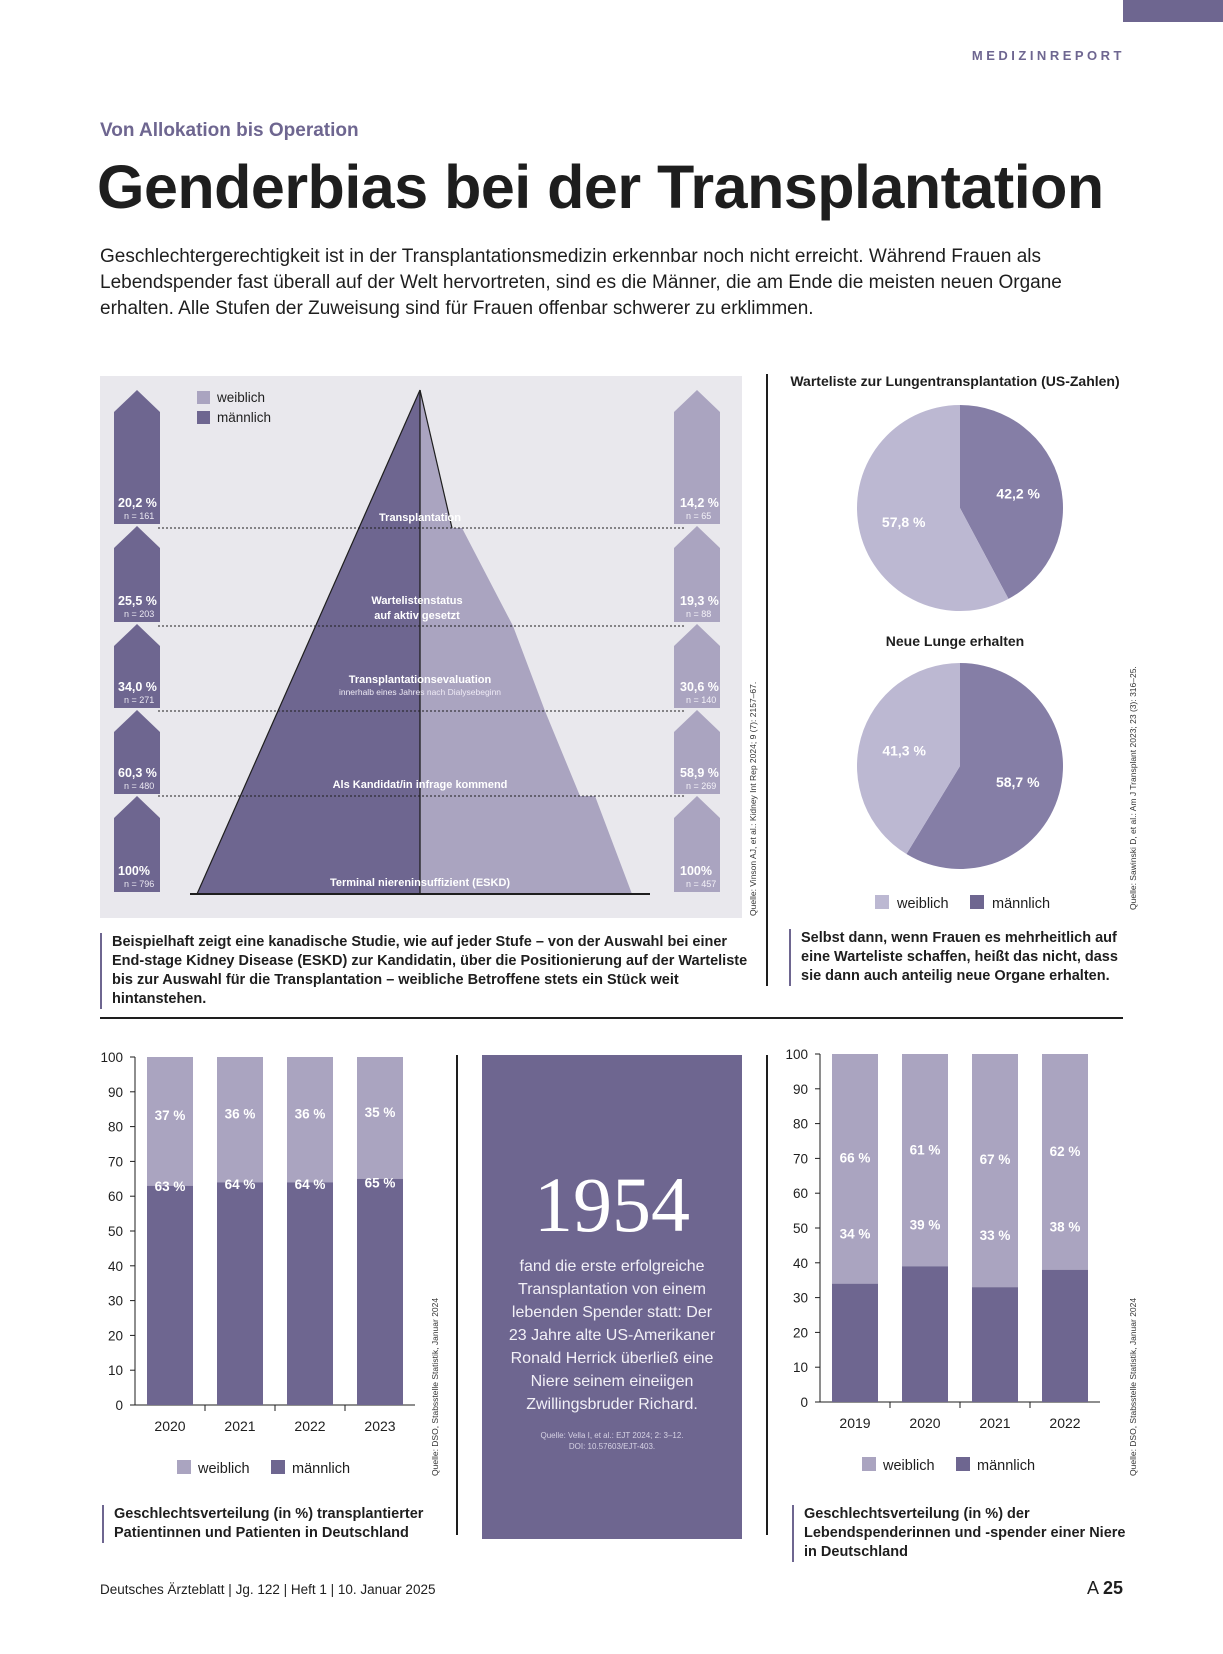  I want to click on bar-label-male: 63 %, so click(170, 1186).